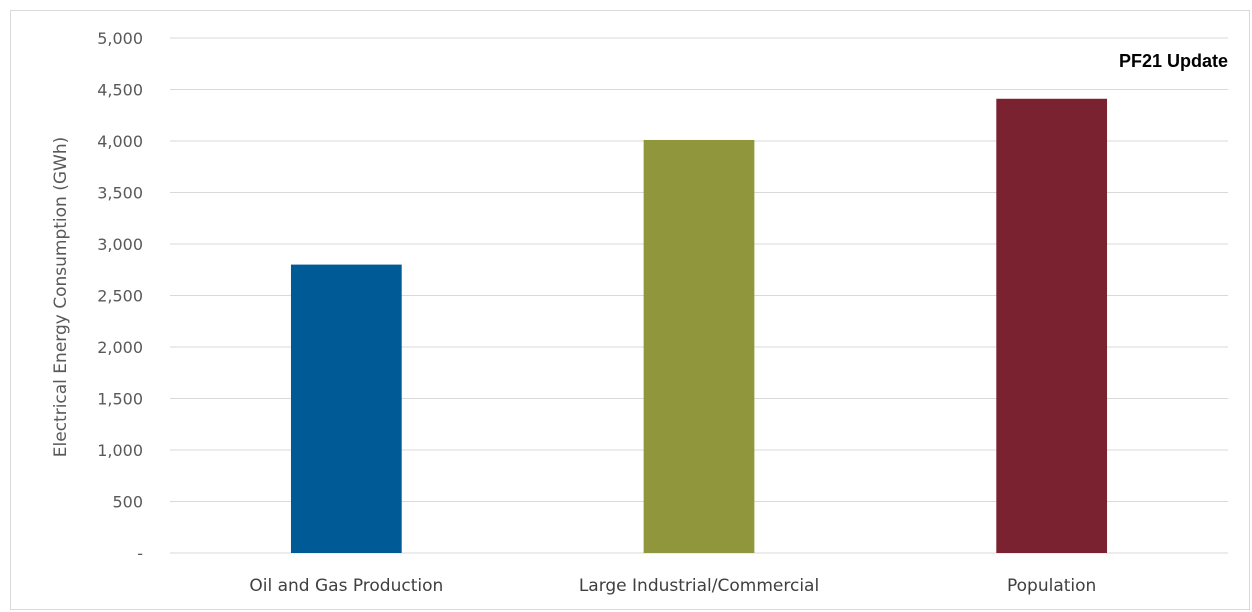 The width and height of the screenshot is (1252, 612). I want to click on y-tick-label: 3,500, so click(120, 193).